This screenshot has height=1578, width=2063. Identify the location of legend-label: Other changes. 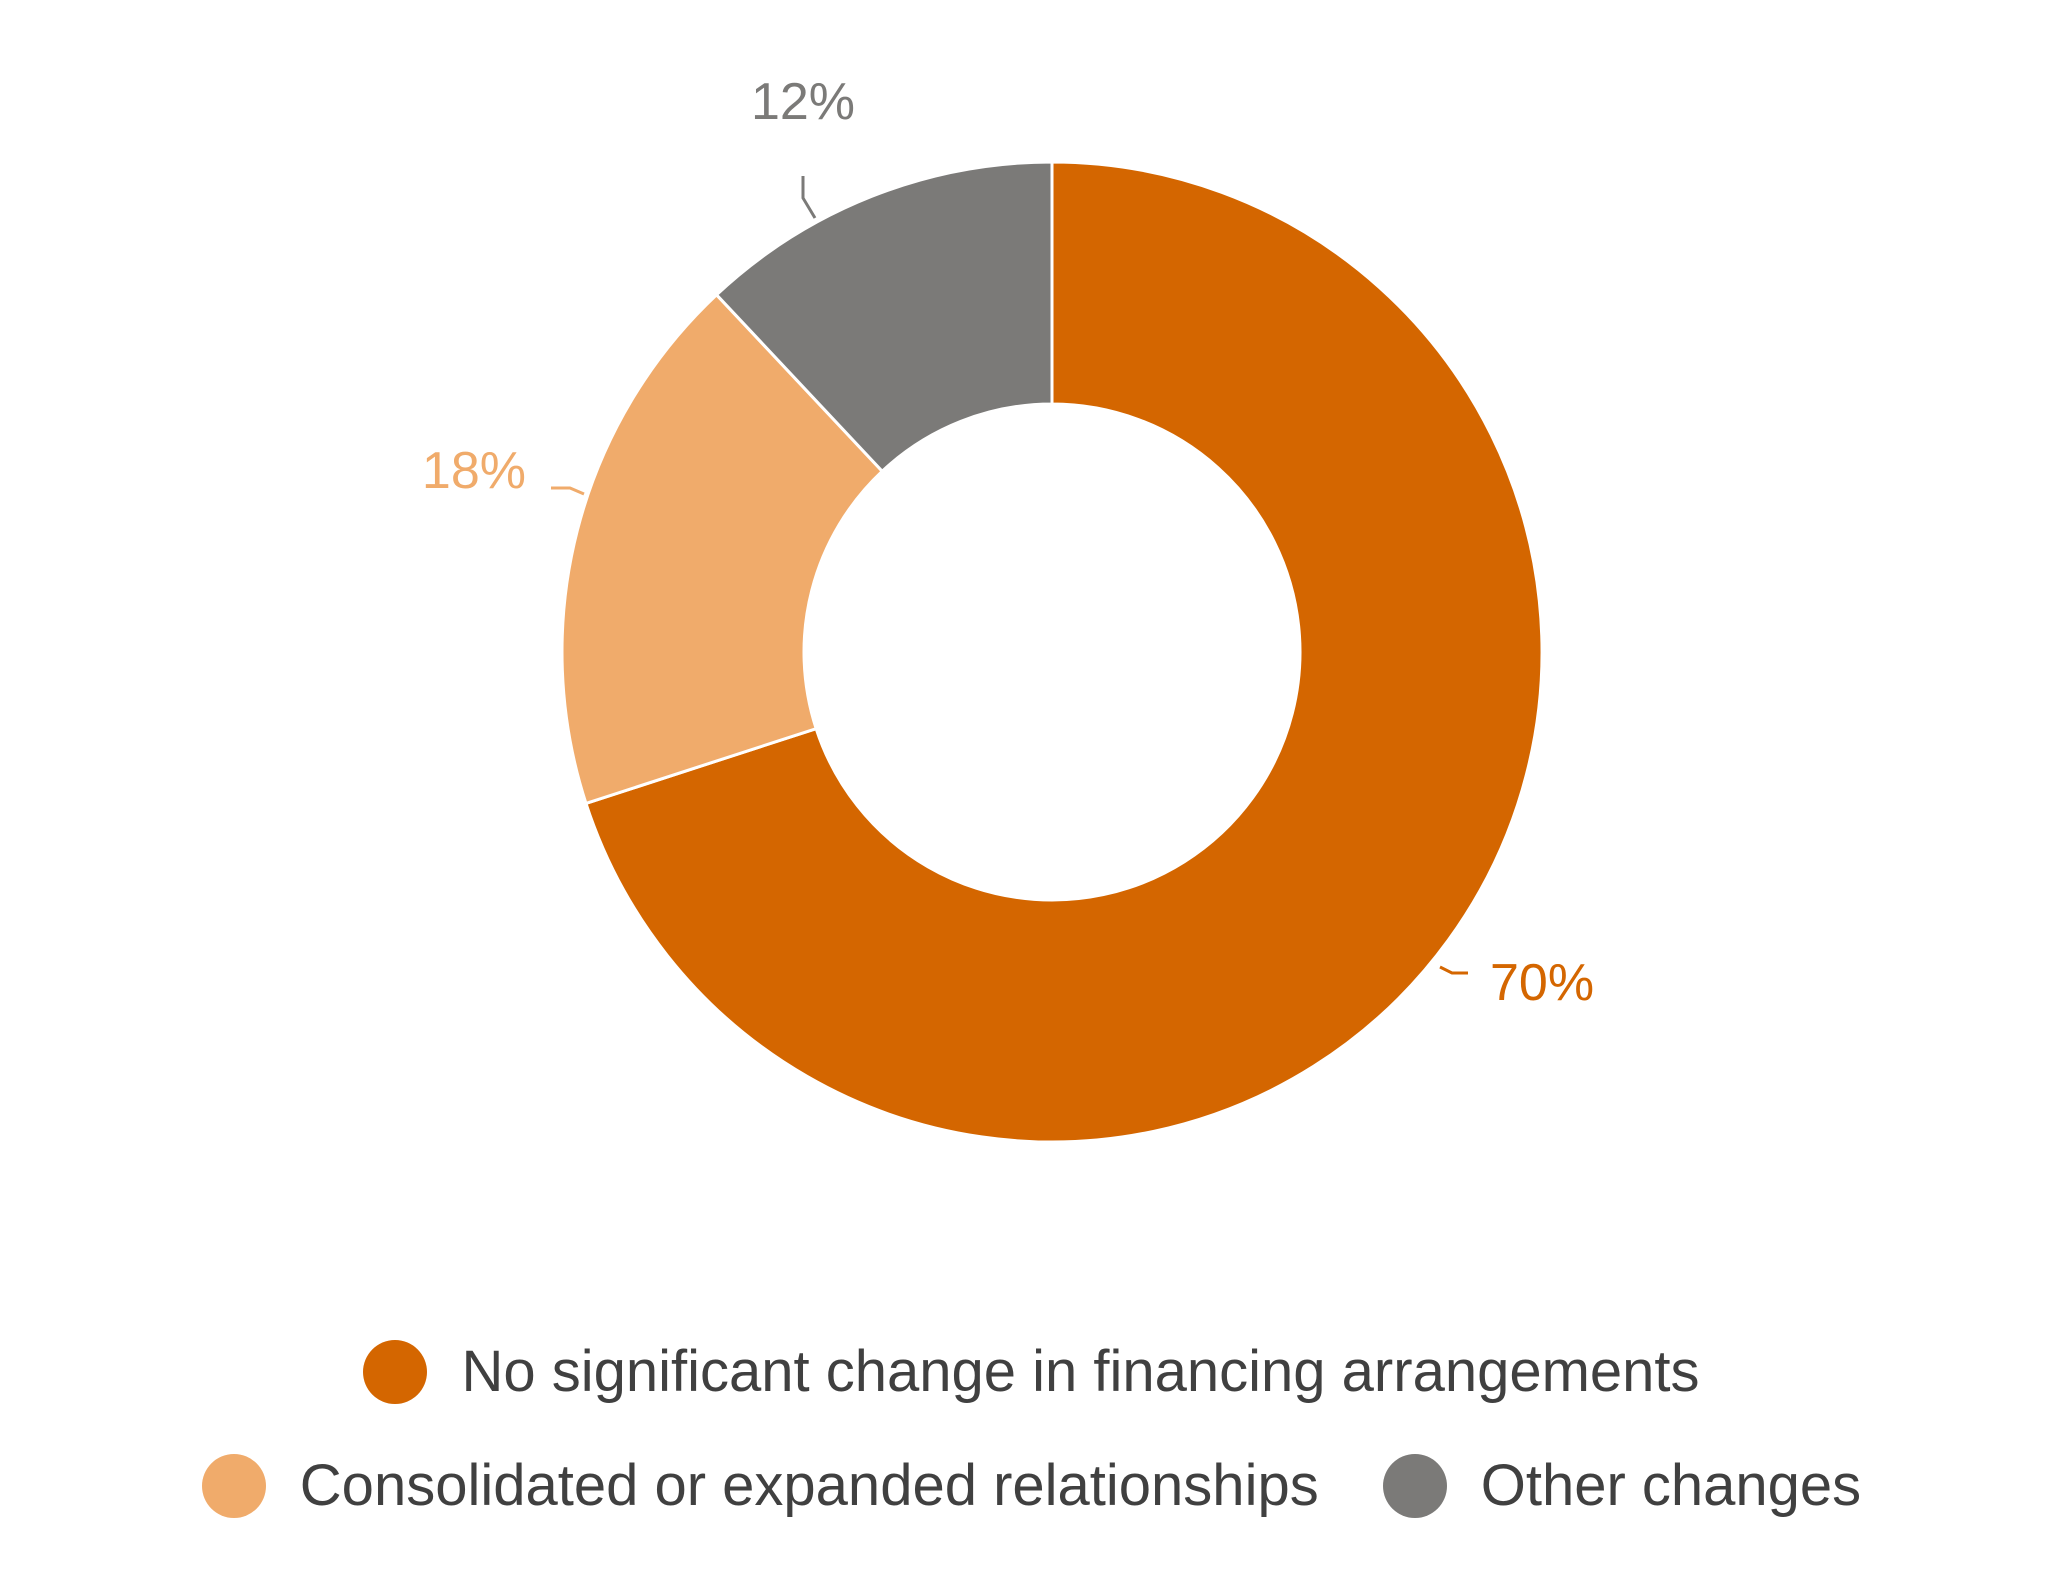
(1671, 1485).